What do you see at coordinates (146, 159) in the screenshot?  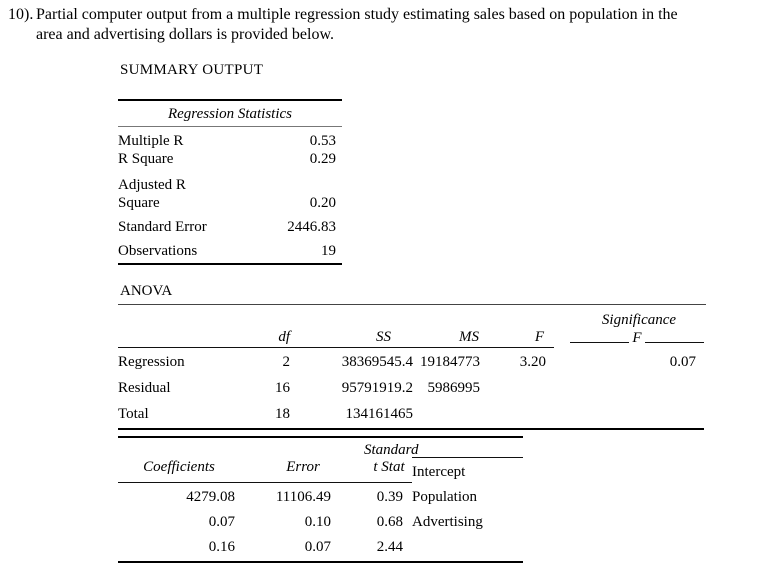 I see `stat-label: R Square` at bounding box center [146, 159].